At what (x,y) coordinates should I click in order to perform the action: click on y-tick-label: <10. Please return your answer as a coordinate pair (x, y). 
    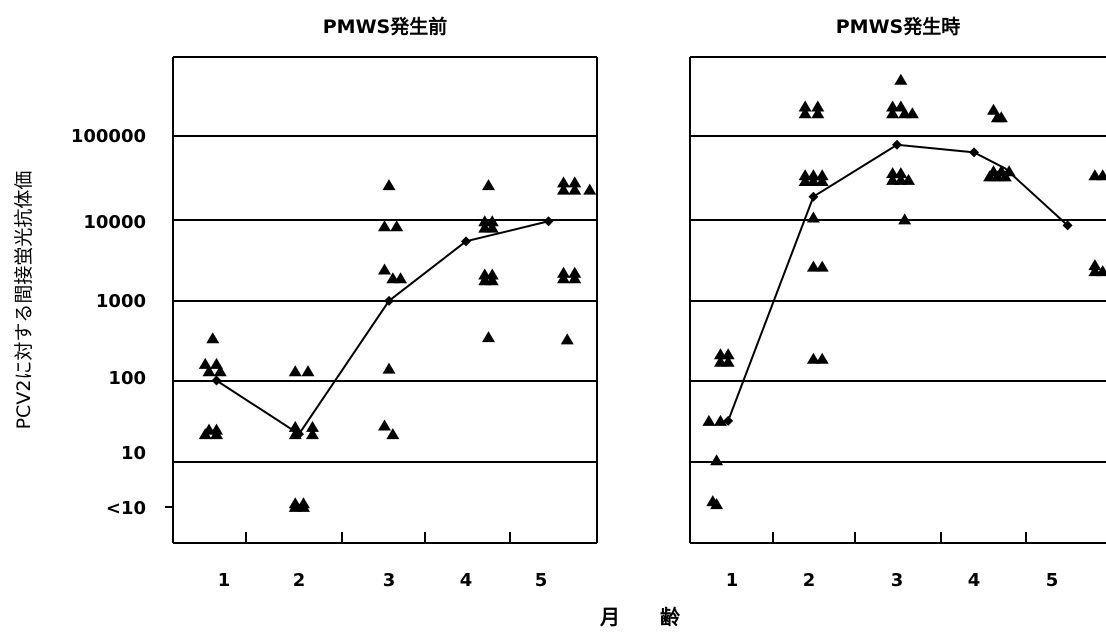
    Looking at the image, I should click on (126, 508).